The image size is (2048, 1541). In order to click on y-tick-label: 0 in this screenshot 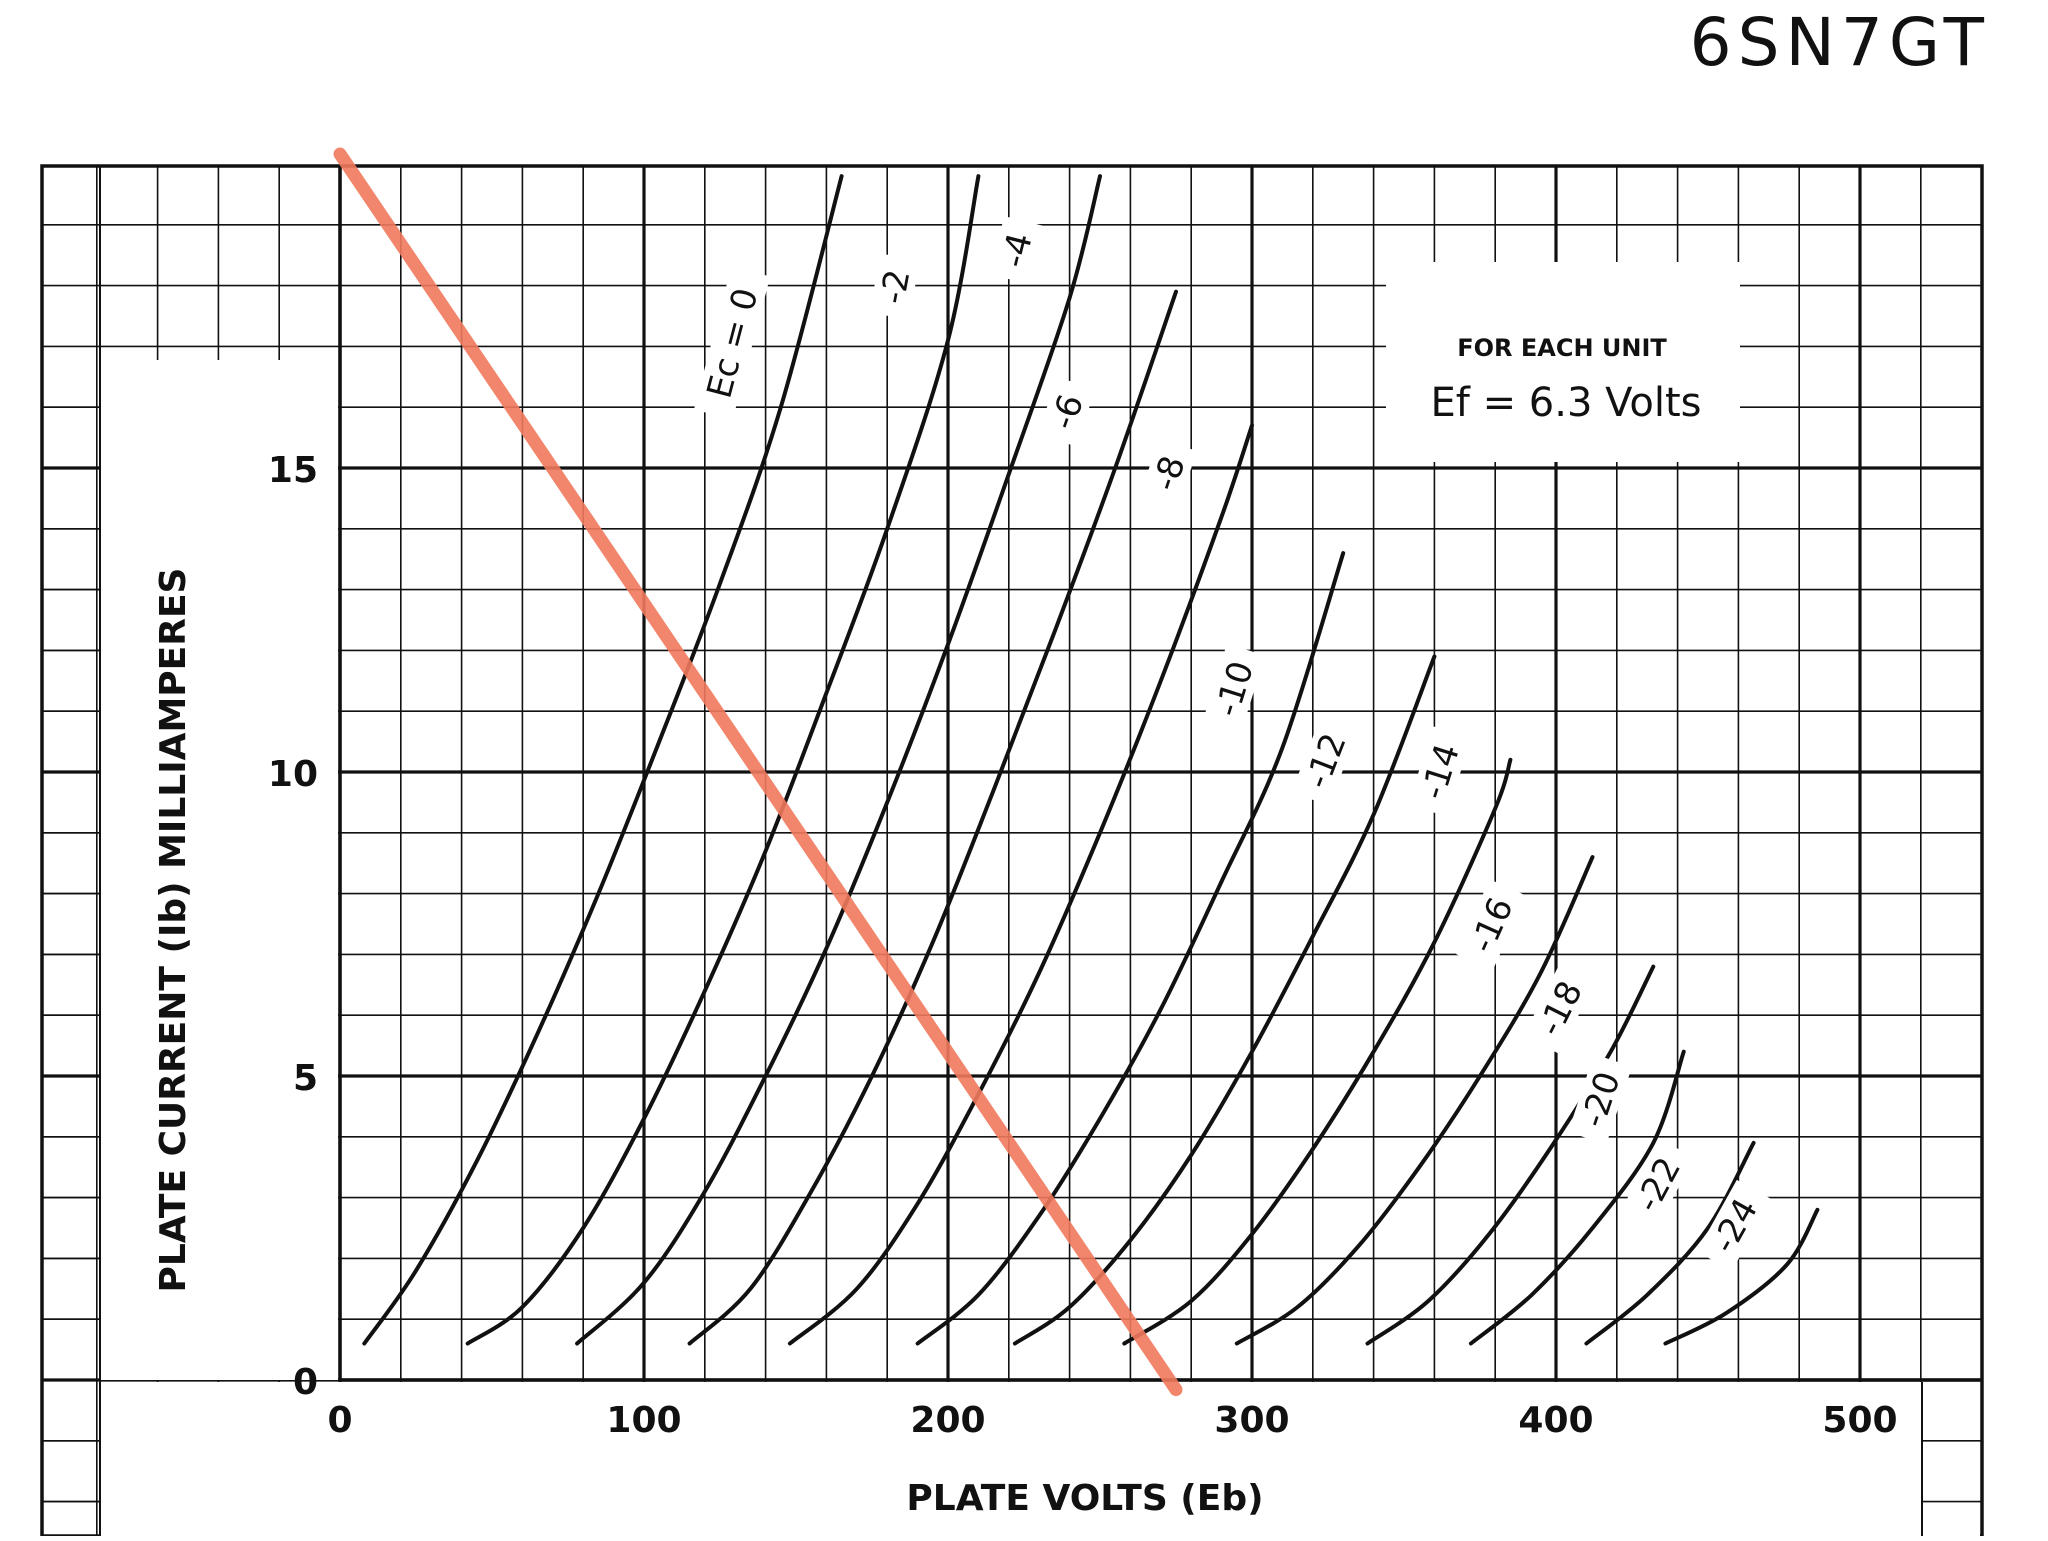, I will do `click(305, 1382)`.